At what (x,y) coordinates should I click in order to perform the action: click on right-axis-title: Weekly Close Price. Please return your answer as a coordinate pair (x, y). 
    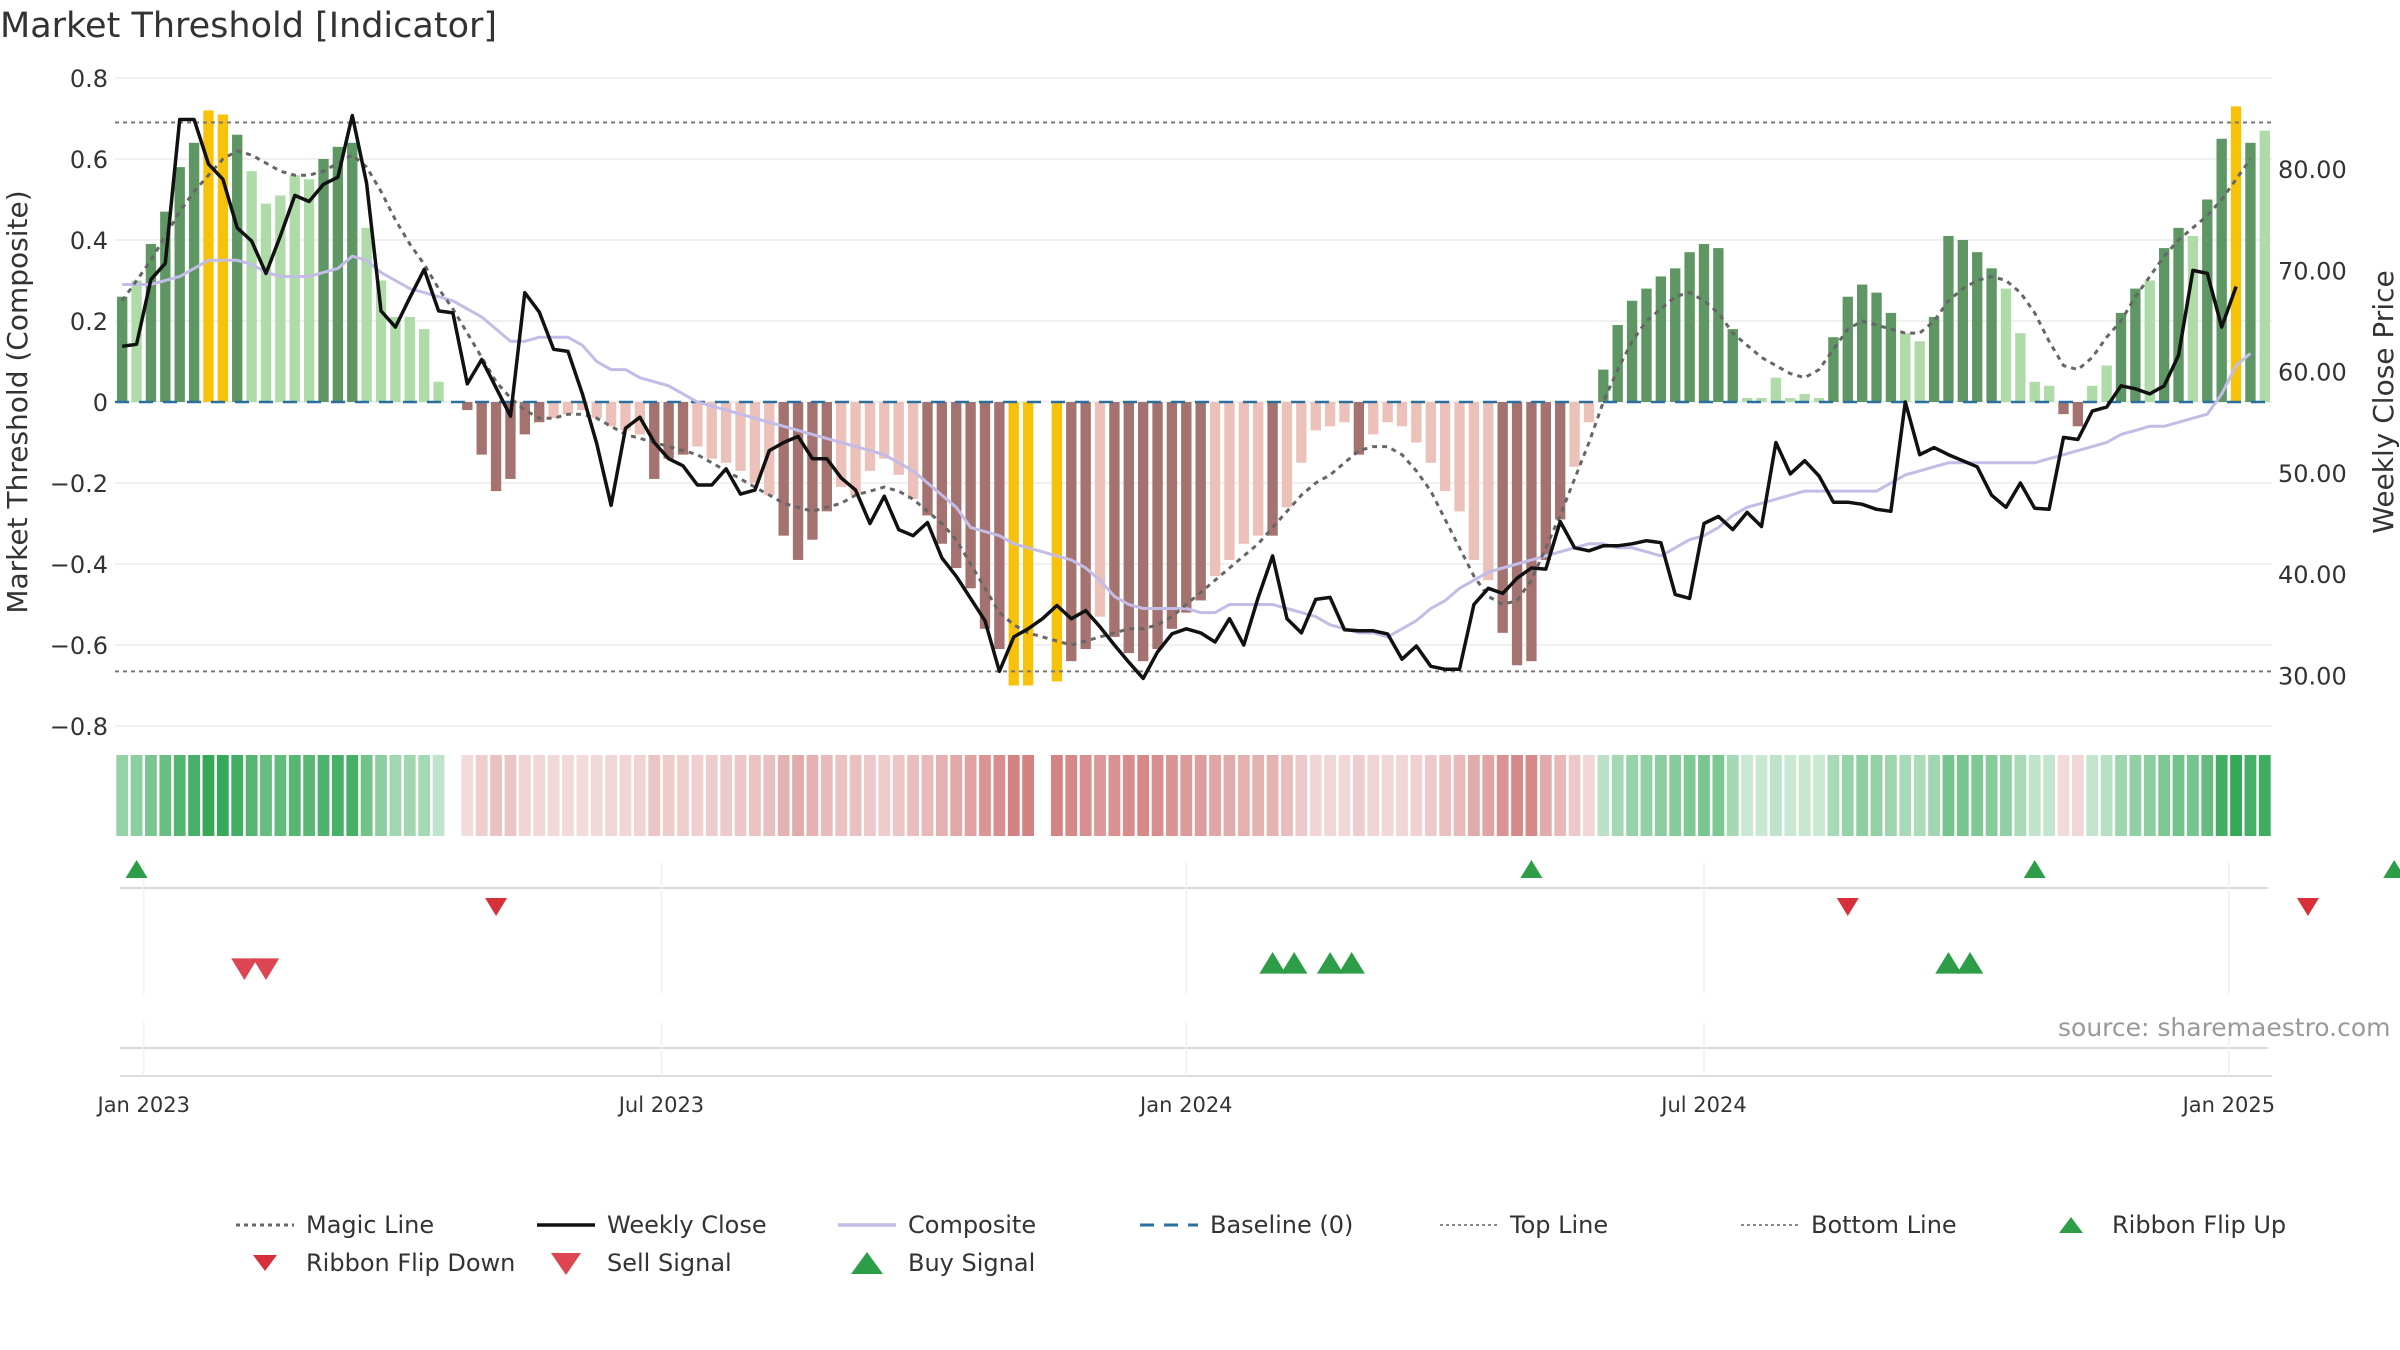
    Looking at the image, I should click on (2383, 401).